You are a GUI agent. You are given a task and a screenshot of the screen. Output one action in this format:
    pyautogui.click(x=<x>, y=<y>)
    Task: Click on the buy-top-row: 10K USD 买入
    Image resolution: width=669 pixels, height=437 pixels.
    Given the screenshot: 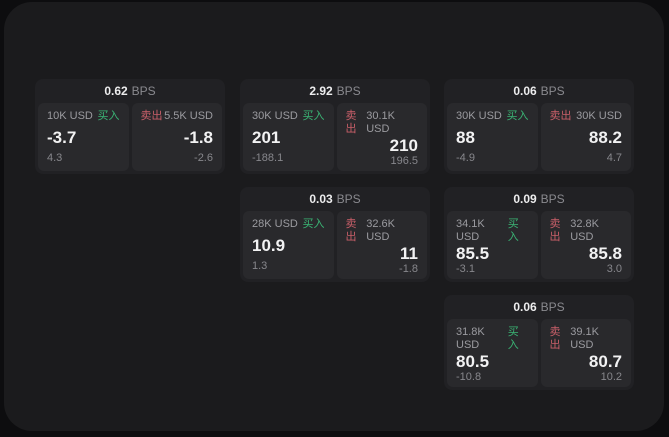 What is the action you would take?
    pyautogui.click(x=83, y=116)
    